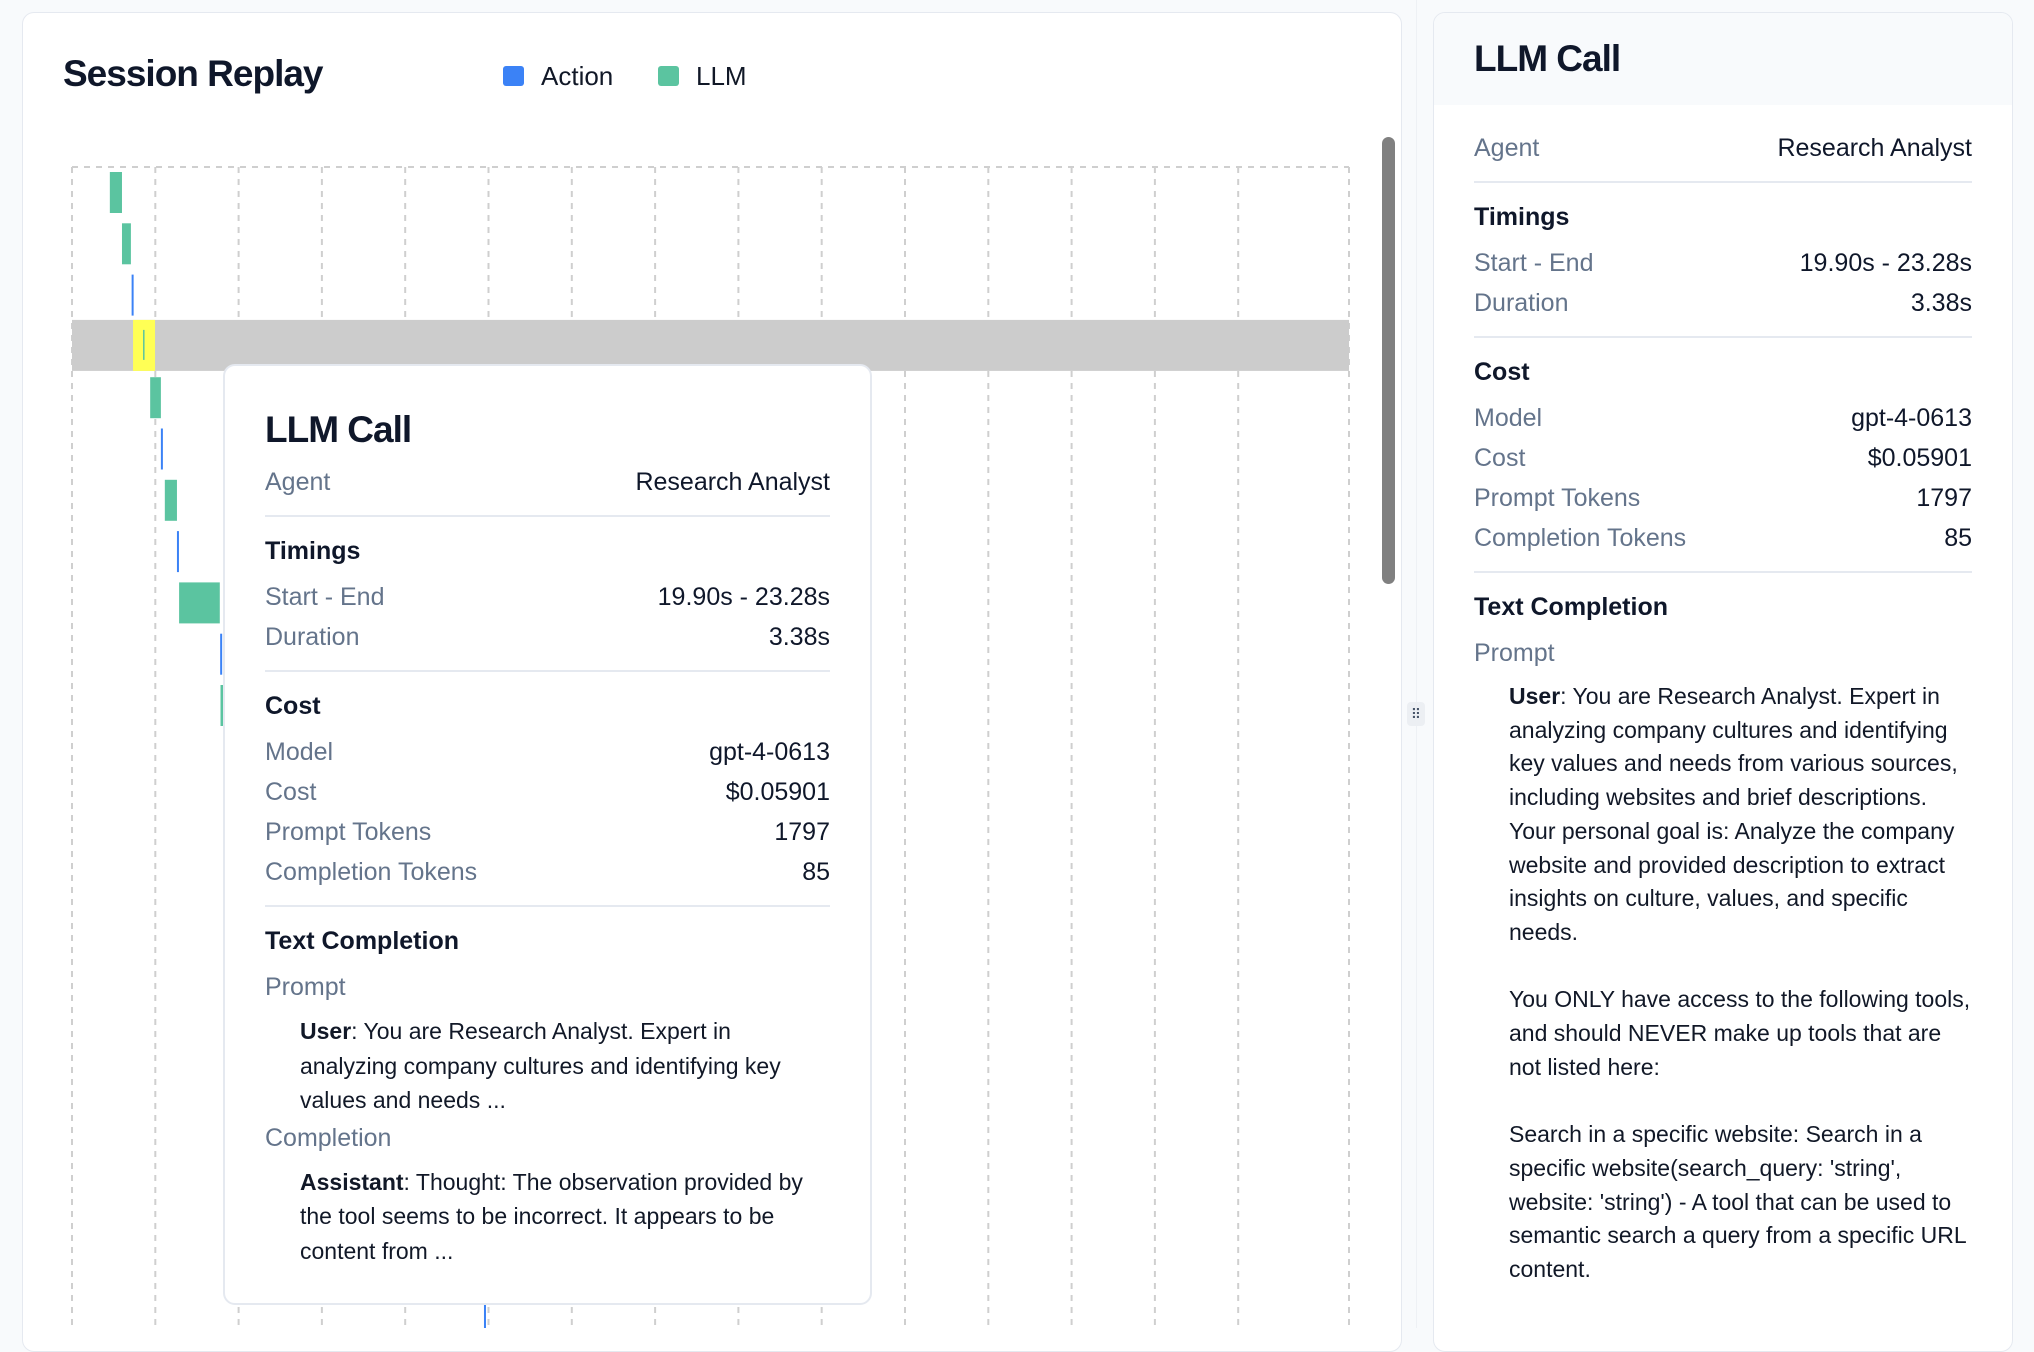 The image size is (2034, 1352). What do you see at coordinates (1547, 58) in the screenshot?
I see `detail-title: LLM Call` at bounding box center [1547, 58].